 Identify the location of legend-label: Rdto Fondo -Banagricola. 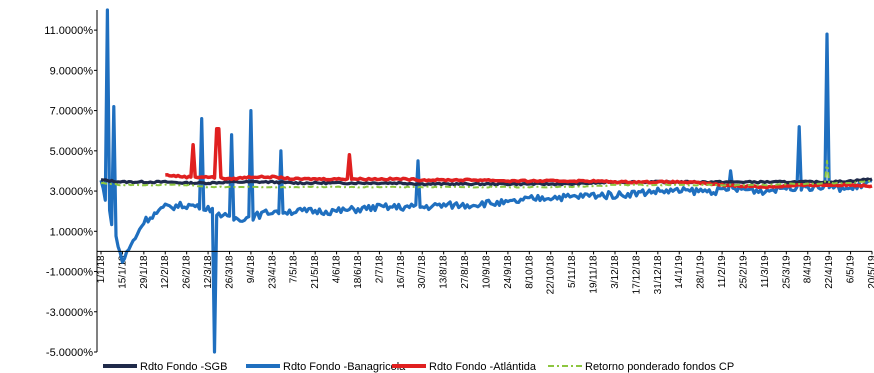
(344, 367).